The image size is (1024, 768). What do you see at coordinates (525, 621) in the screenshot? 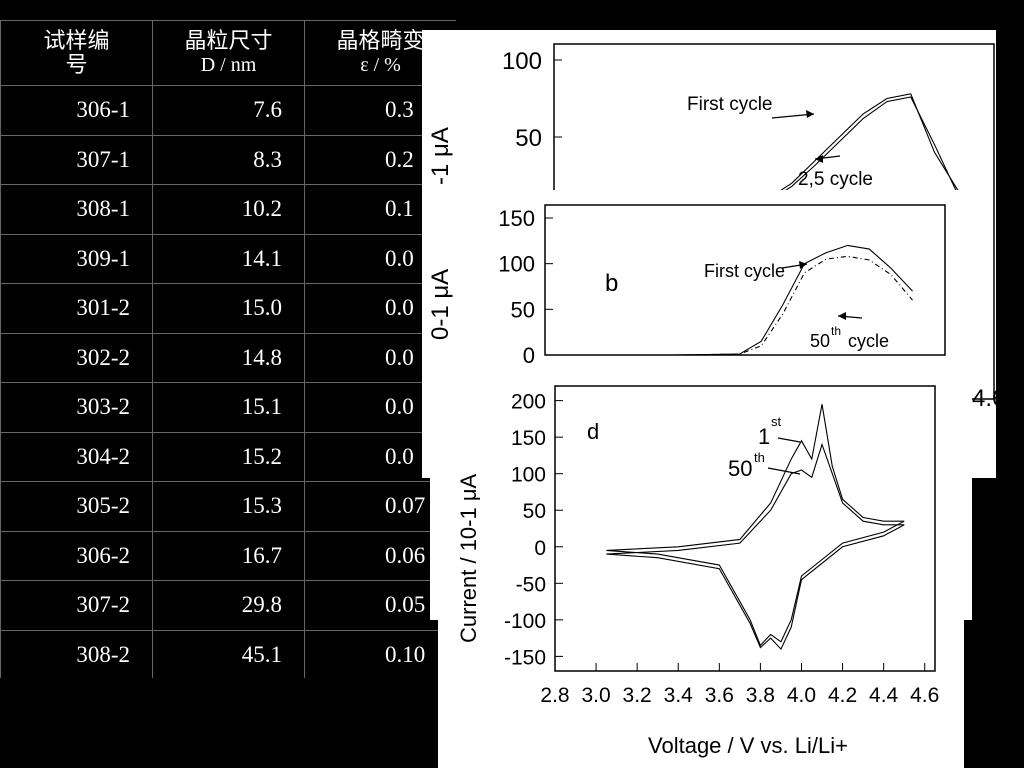
I see `d-ytick-label: -100` at bounding box center [525, 621].